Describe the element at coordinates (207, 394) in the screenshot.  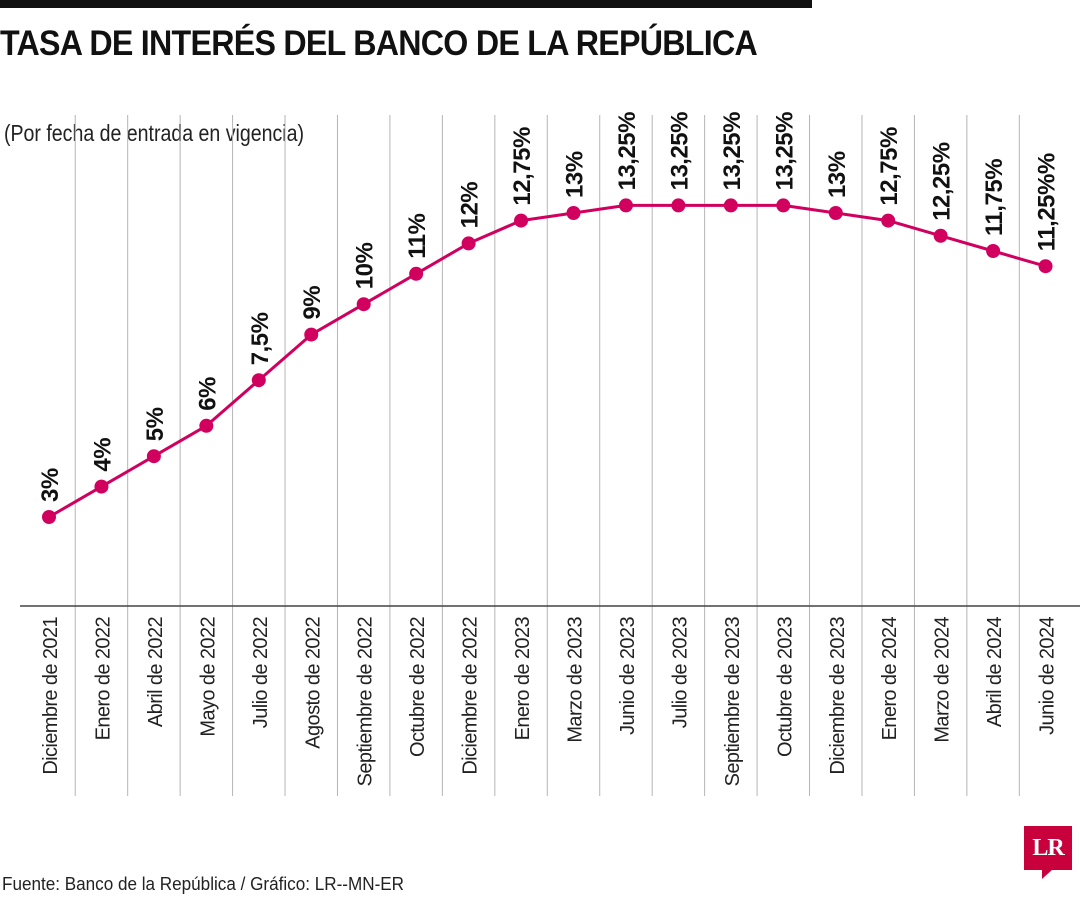
I see `data-label: 6%` at that location.